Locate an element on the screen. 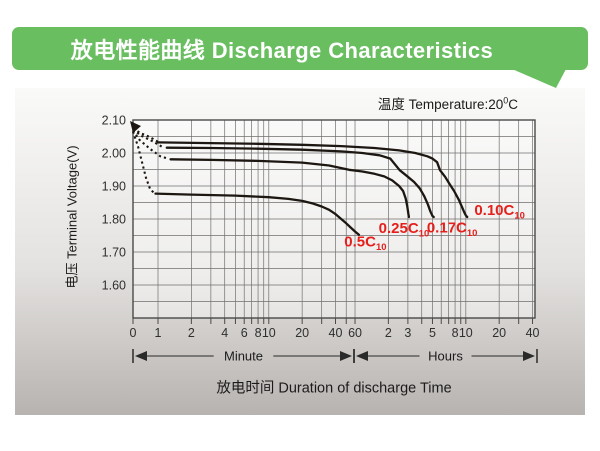  series-label-0.17C10: 0.17C10 is located at coordinates (452, 230).